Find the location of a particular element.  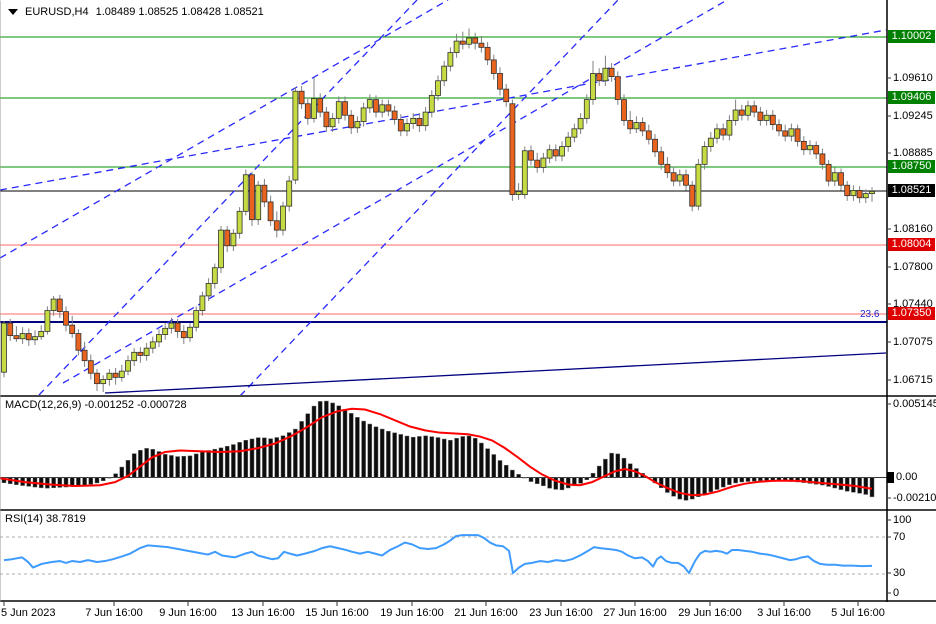

time-axis-label: 23 Jun 16:00 is located at coordinates (561, 613).